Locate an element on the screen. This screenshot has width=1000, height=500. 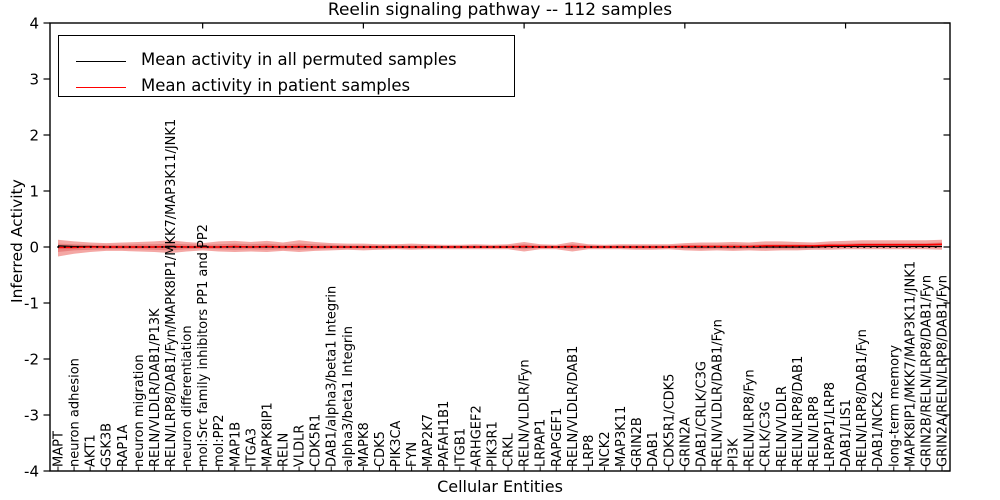
svg-text: 0 is located at coordinates (34, 248).